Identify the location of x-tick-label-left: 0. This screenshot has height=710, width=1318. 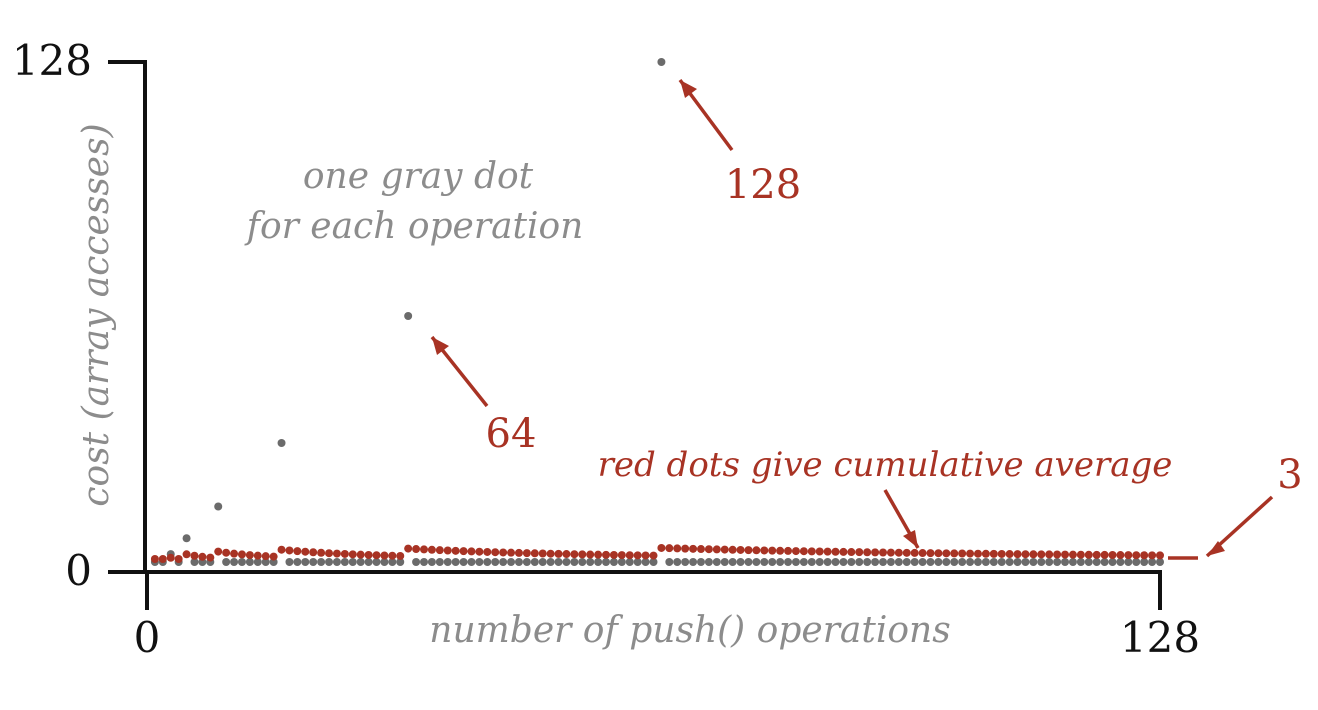
(147, 637).